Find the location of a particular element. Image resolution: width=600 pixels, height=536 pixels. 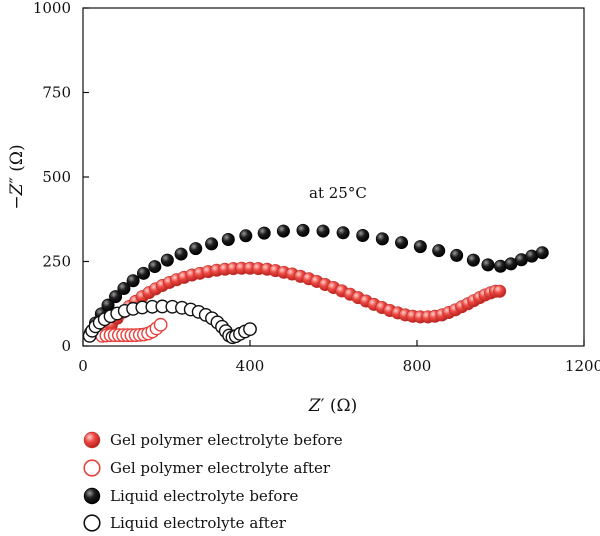

y-axis-title: −Z″ (Ω) is located at coordinates (17, 176).